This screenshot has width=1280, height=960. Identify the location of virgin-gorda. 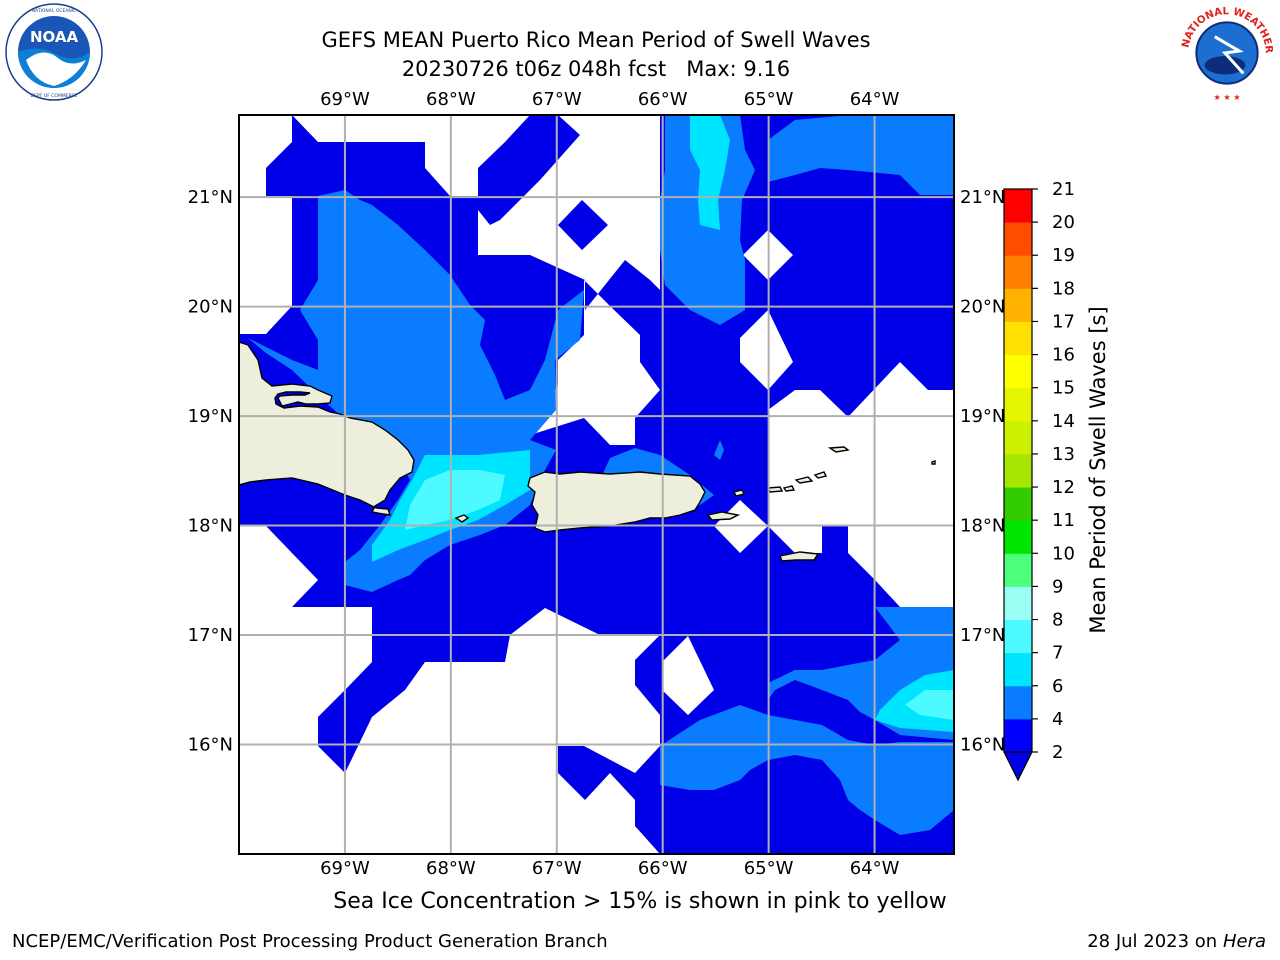
(820, 475).